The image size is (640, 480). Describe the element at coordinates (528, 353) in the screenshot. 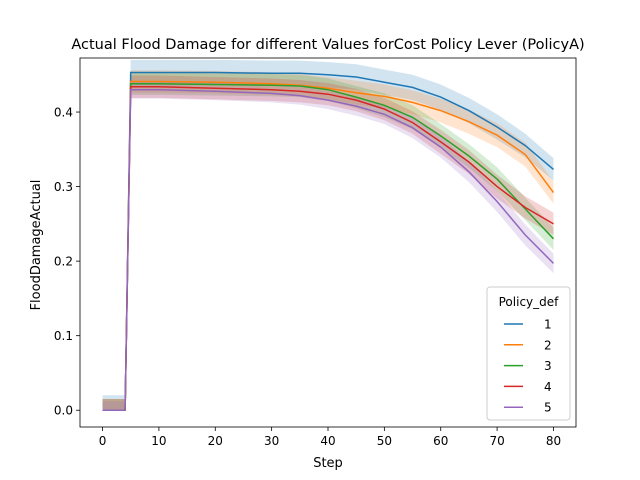

I see `legend: Policy_def 1 2 3 4 5` at that location.